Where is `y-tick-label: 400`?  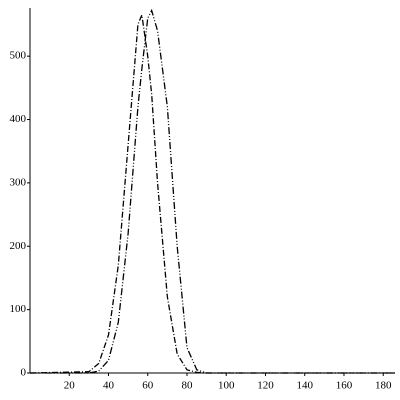
y-tick-label: 400 is located at coordinates (18, 119).